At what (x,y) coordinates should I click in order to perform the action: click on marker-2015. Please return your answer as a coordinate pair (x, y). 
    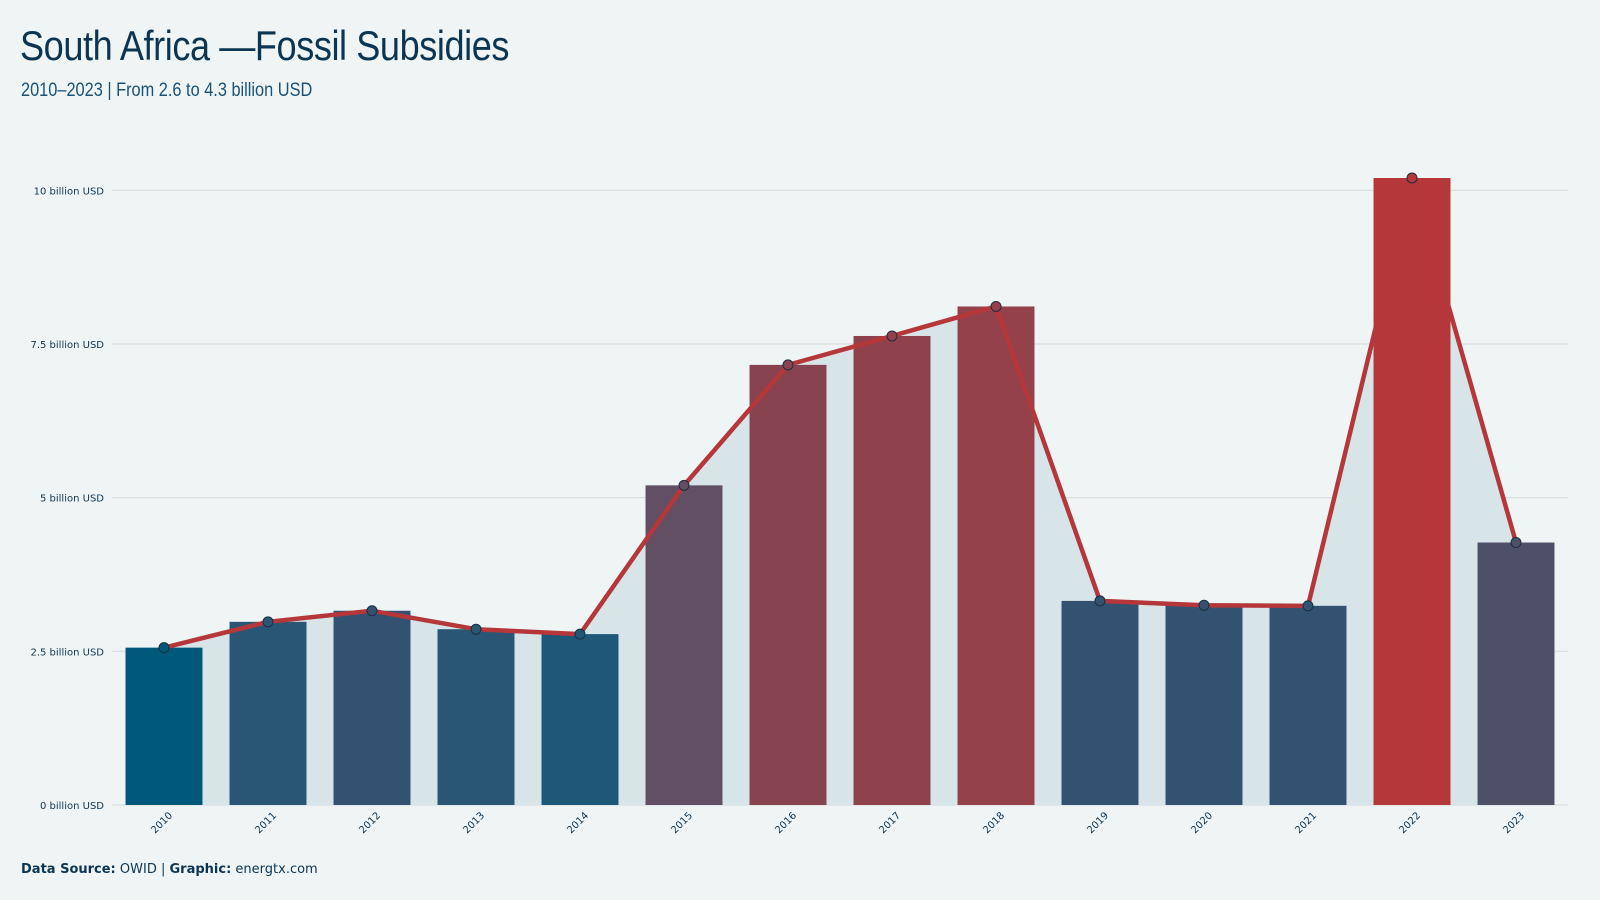
    Looking at the image, I should click on (684, 485).